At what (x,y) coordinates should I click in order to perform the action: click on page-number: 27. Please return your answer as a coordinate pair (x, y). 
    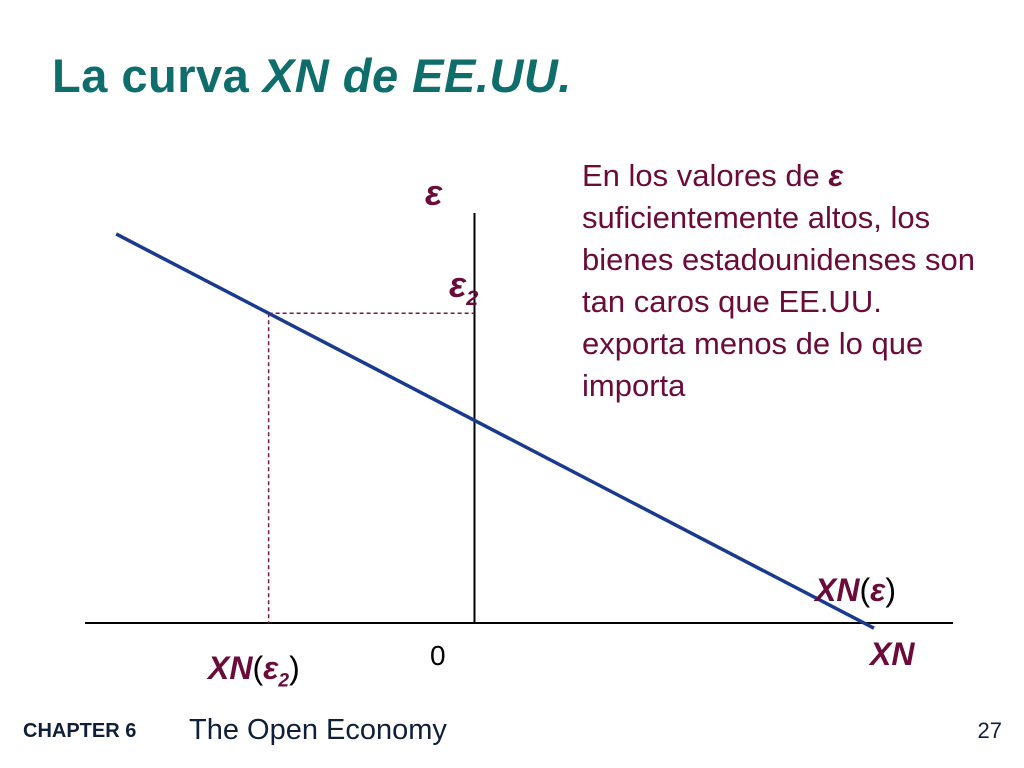
    Looking at the image, I should click on (989, 730).